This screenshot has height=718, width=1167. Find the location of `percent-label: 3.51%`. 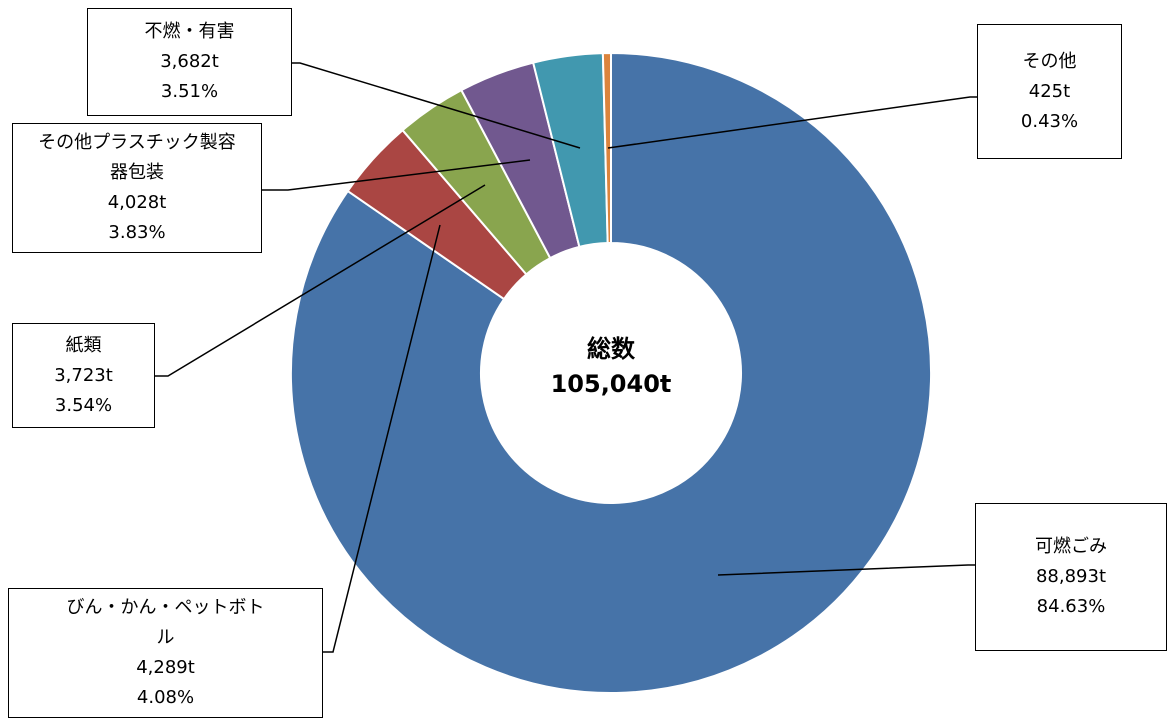

percent-label: 3.51% is located at coordinates (189, 91).